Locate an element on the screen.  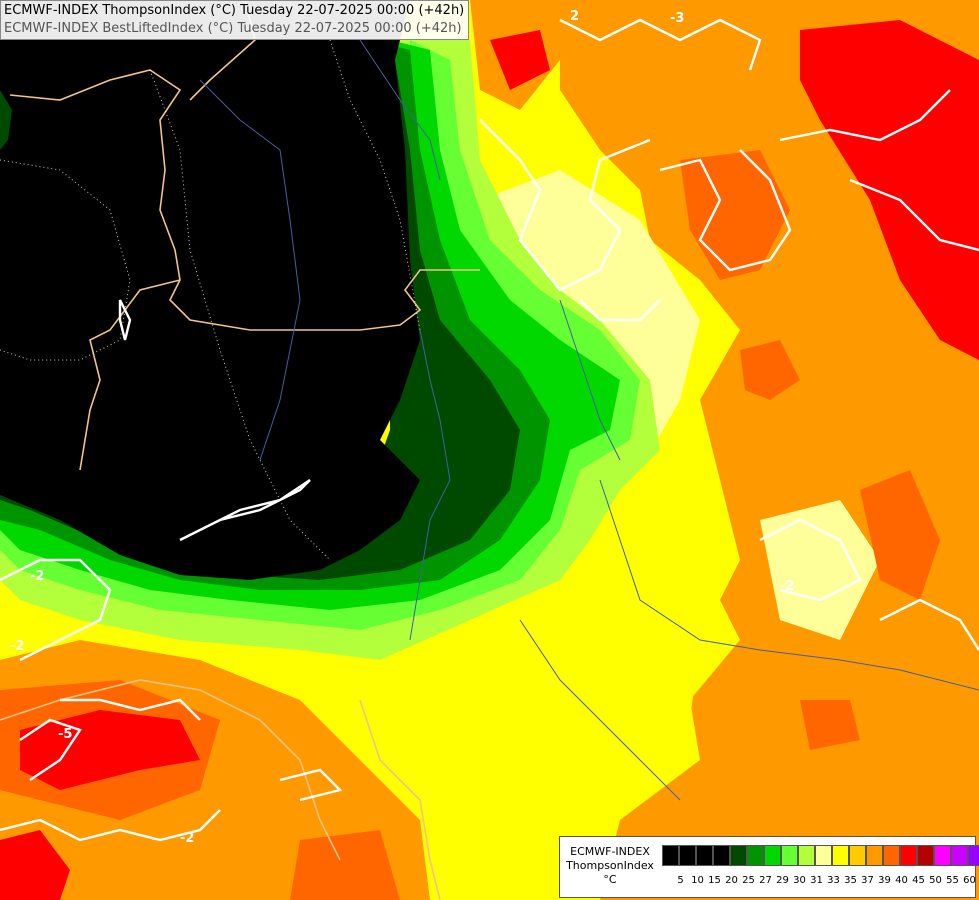
legend-tick: 29 is located at coordinates (782, 880).